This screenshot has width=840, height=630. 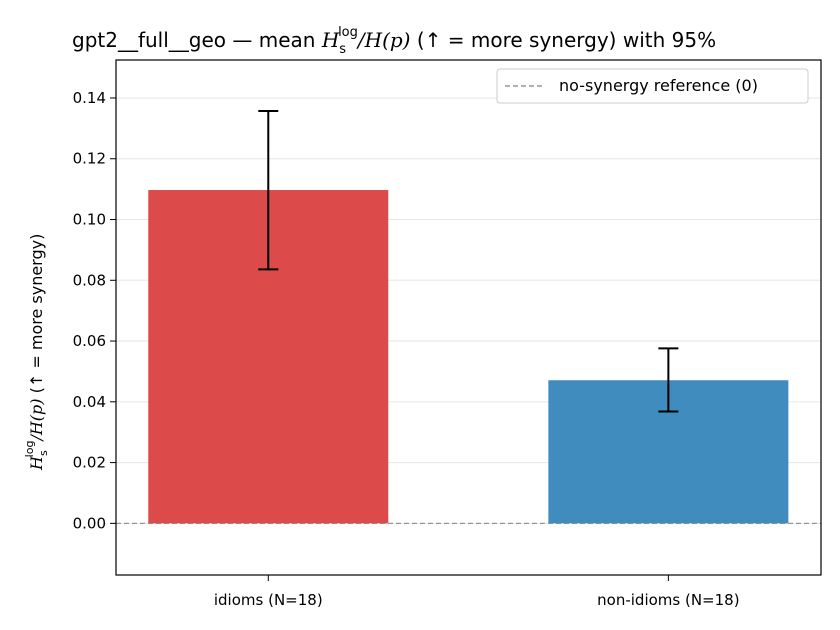 What do you see at coordinates (36, 420) in the screenshot?
I see `y-axis-label-math-denominator: /H(p)` at bounding box center [36, 420].